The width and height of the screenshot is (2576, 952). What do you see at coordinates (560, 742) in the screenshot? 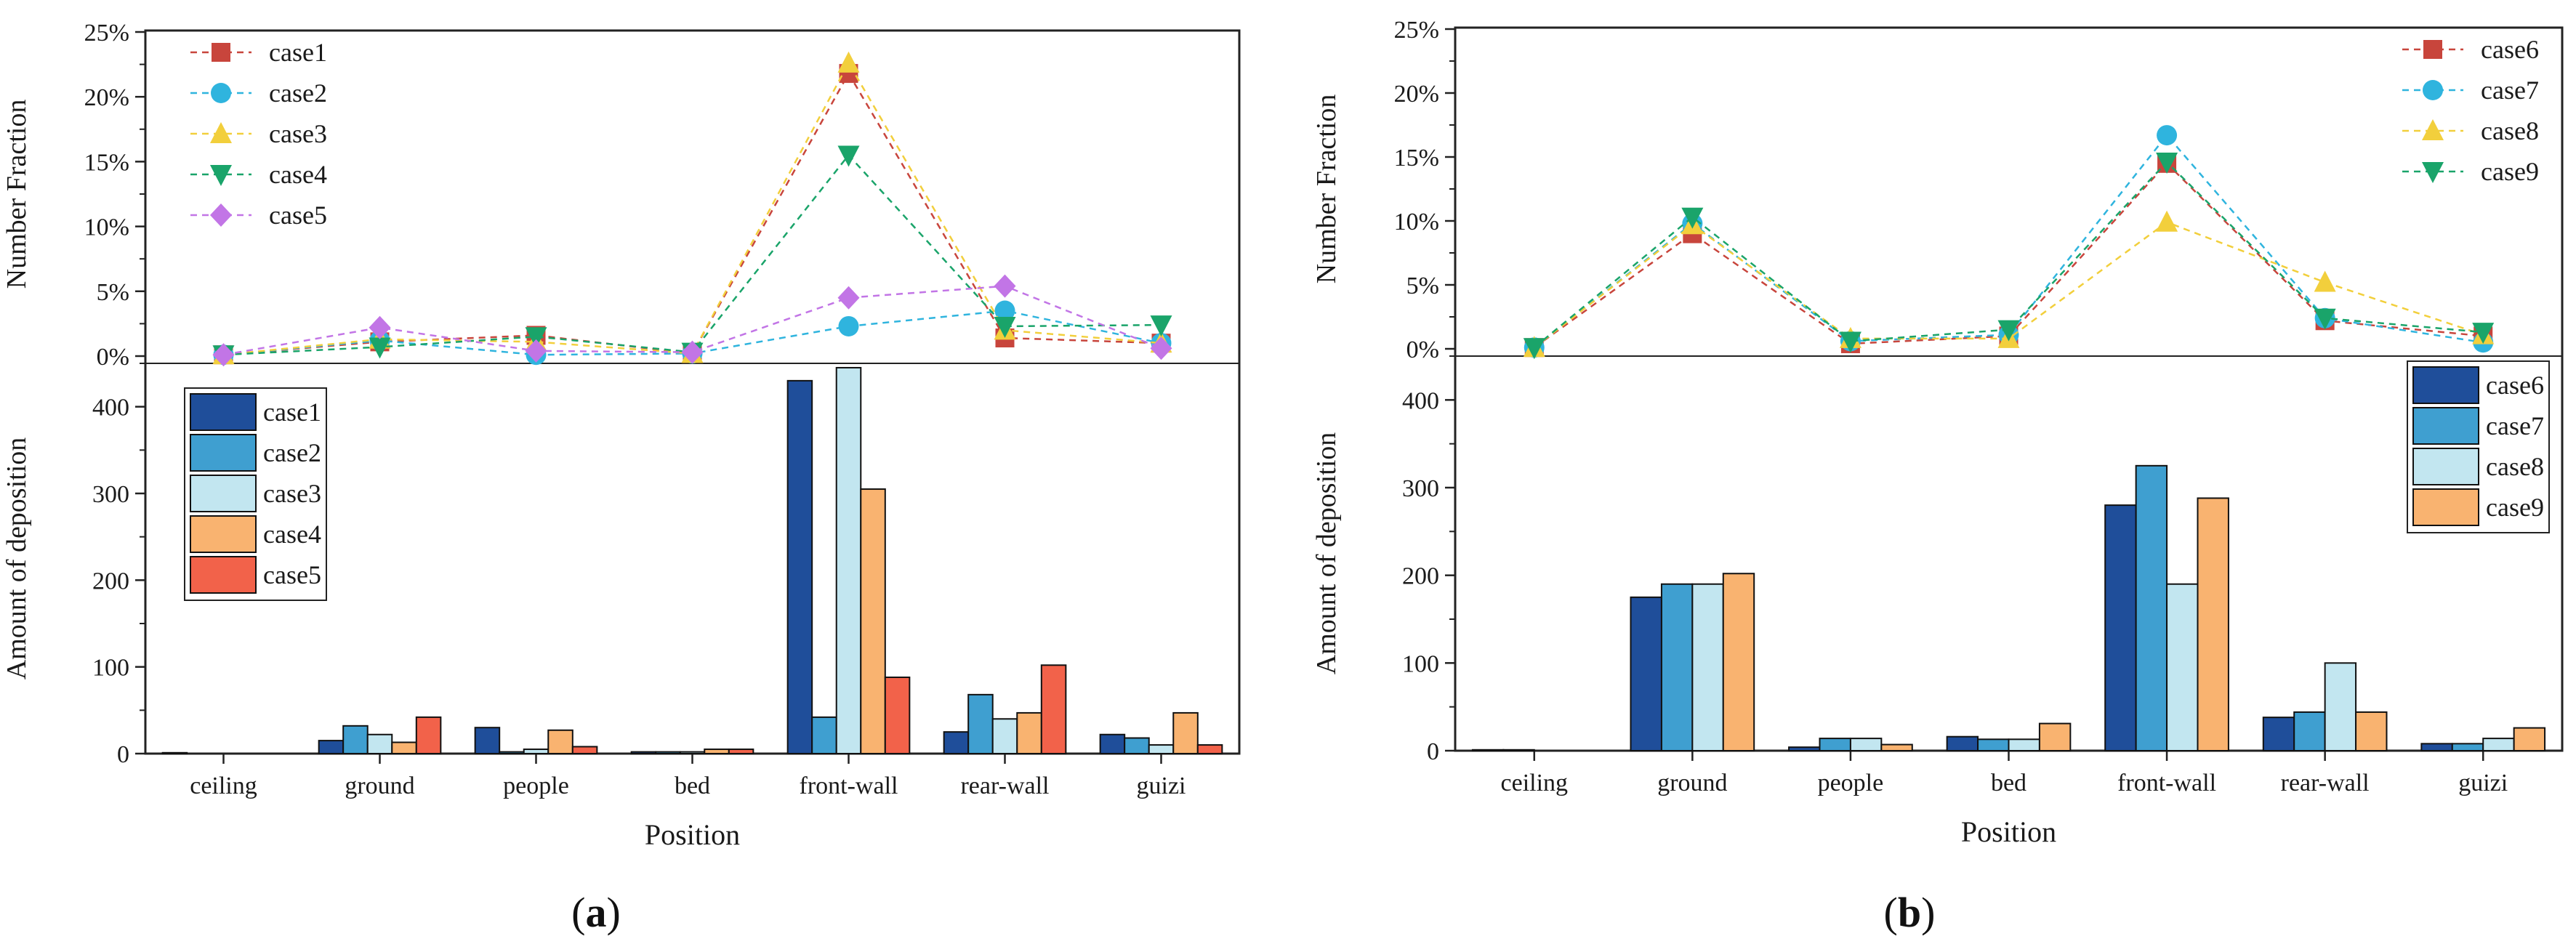
I see `bar-case4-people` at bounding box center [560, 742].